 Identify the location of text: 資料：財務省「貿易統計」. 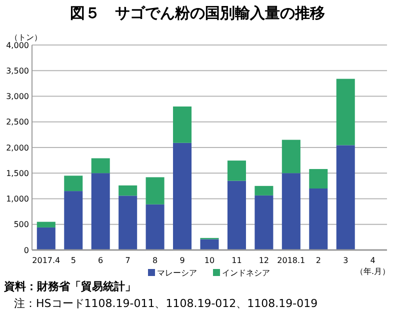
(69, 286).